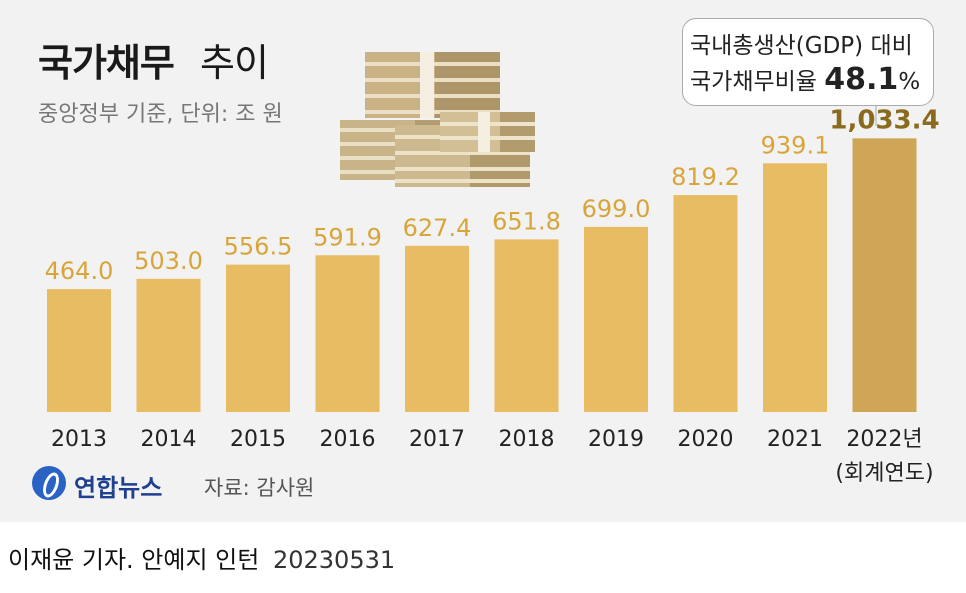  Describe the element at coordinates (884, 120) in the screenshot. I see `value-label-2022년: 1,033.4` at that location.